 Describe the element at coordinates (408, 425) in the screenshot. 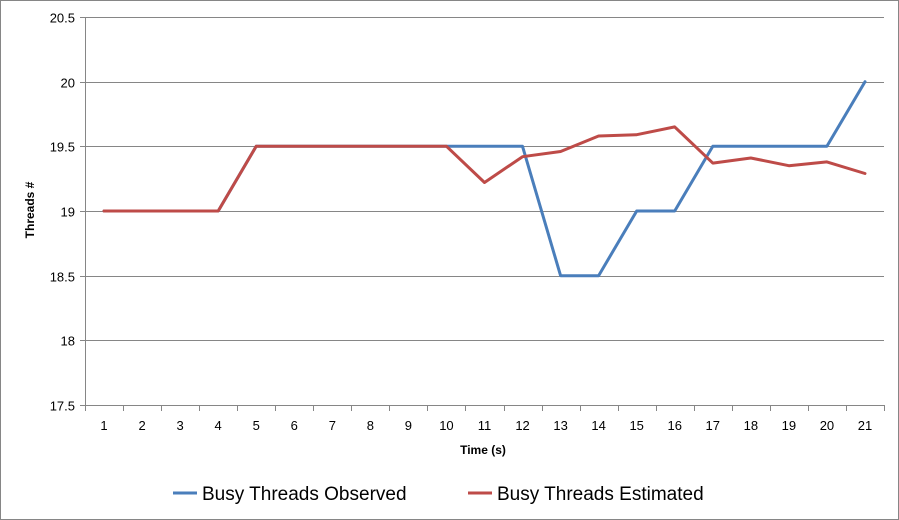

I see `x-tick-label: 9` at that location.